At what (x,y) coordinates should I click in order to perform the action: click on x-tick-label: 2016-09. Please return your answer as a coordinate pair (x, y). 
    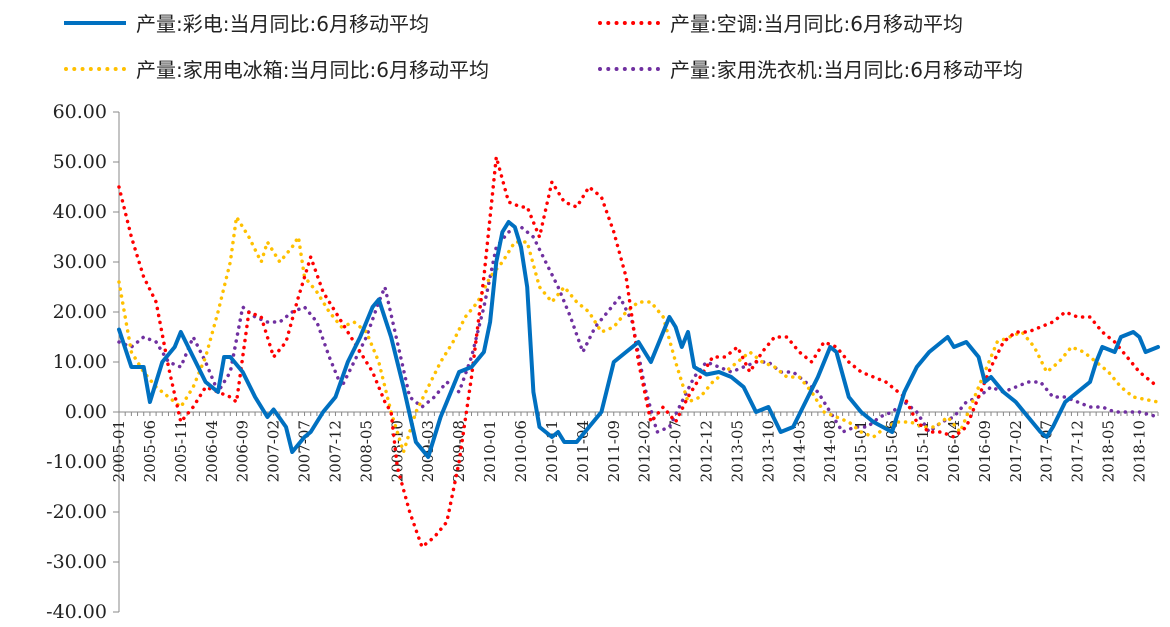
    Looking at the image, I should click on (985, 451).